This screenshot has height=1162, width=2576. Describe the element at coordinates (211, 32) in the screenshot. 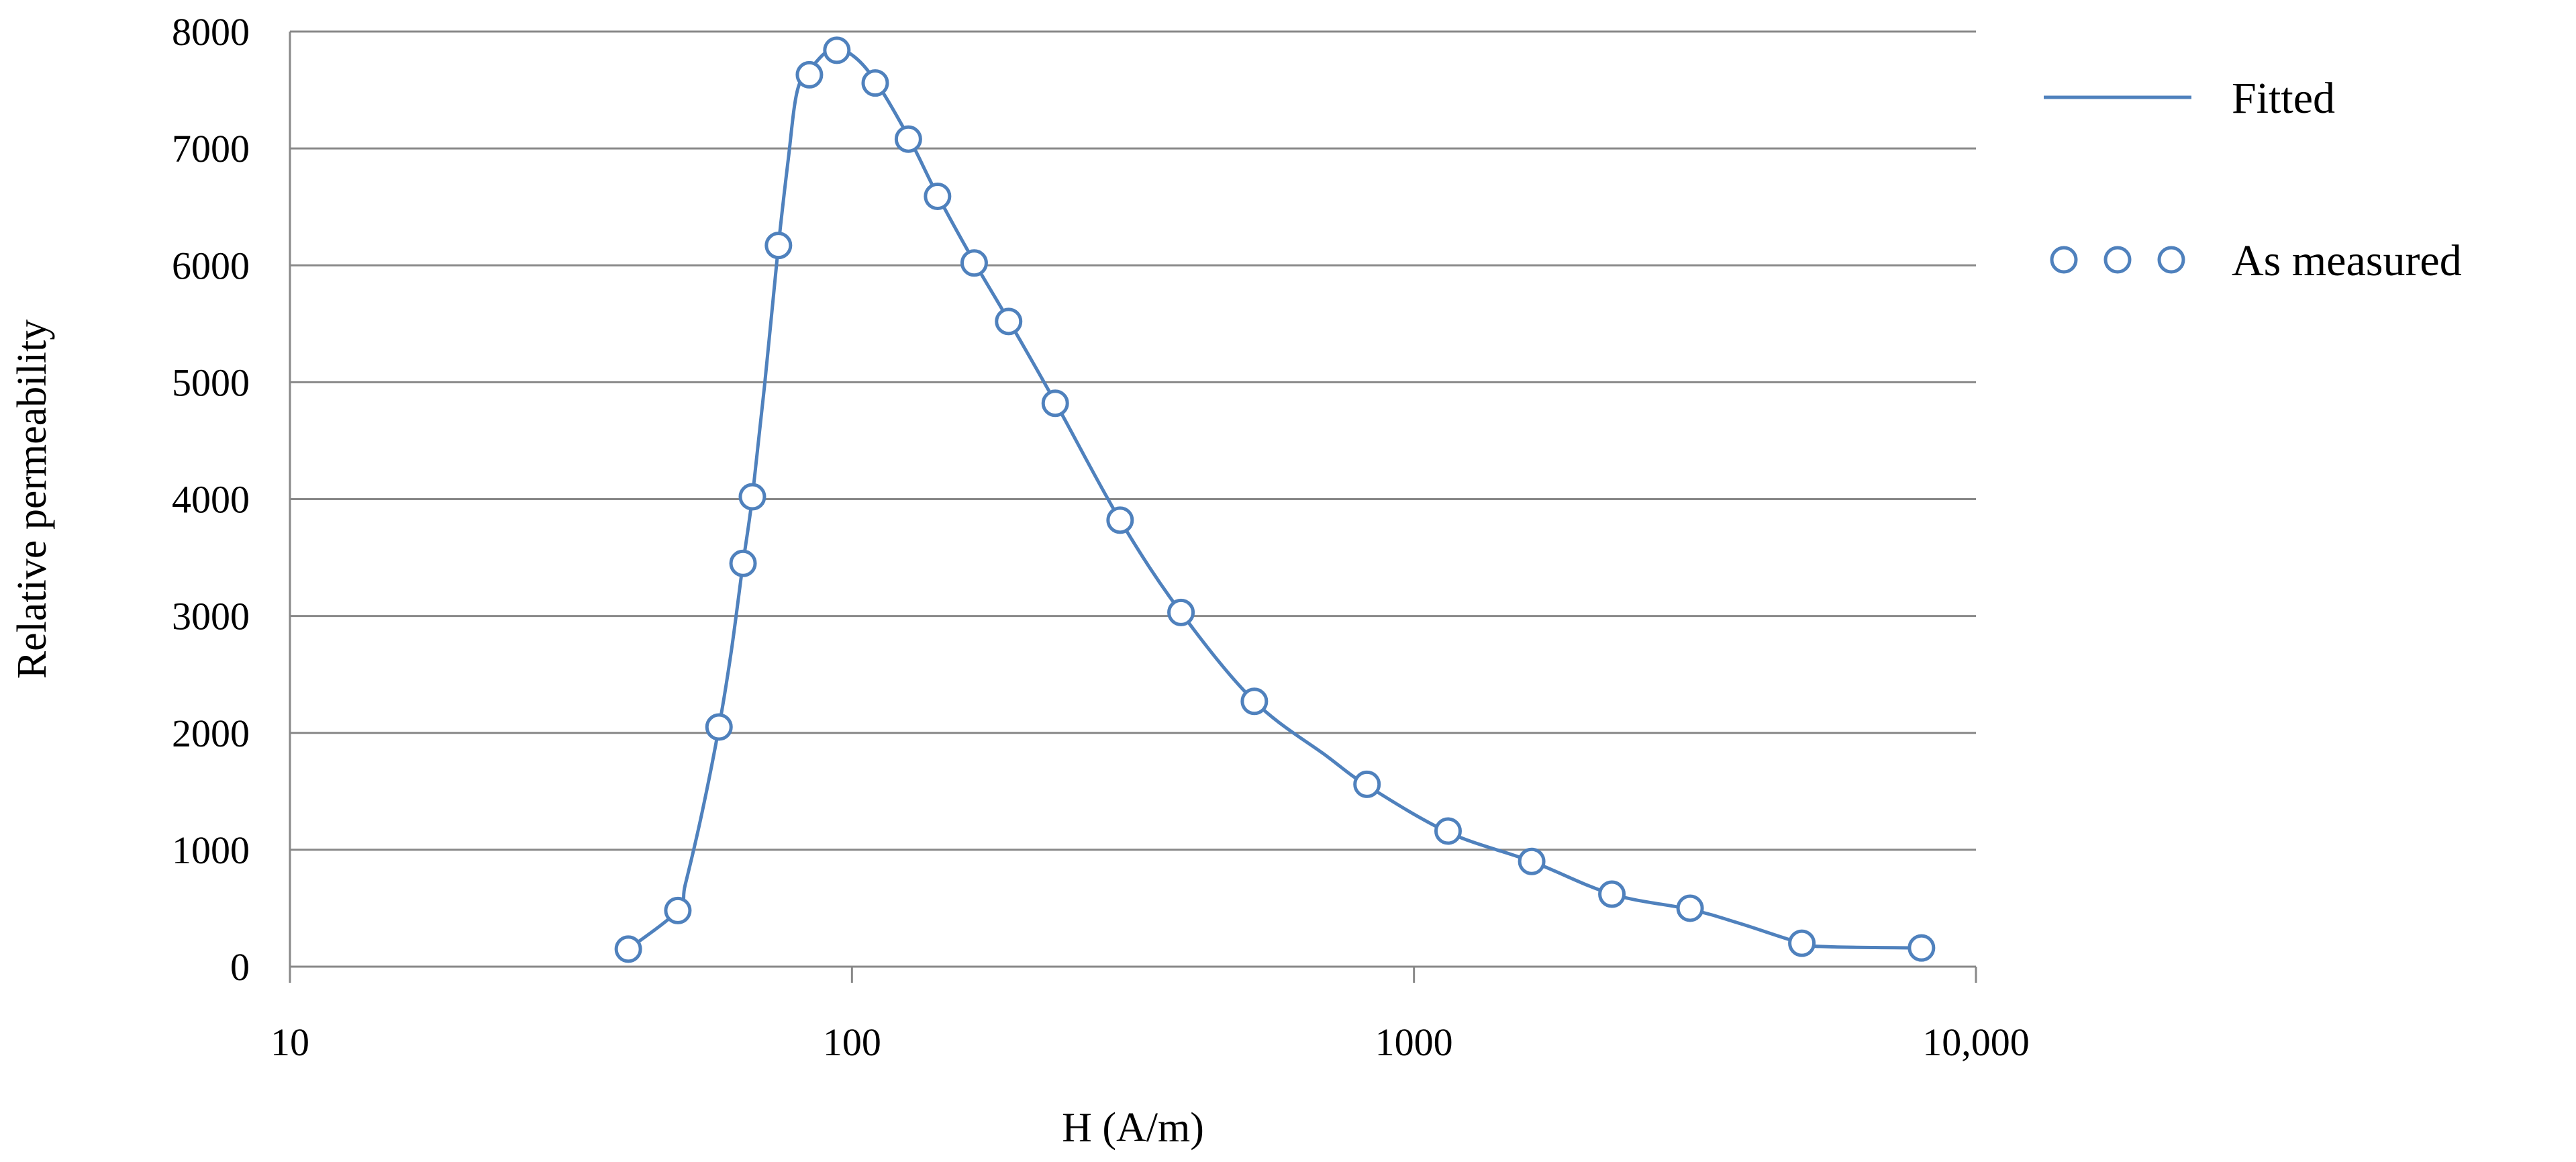

I see `y-tick-label: 8000` at that location.